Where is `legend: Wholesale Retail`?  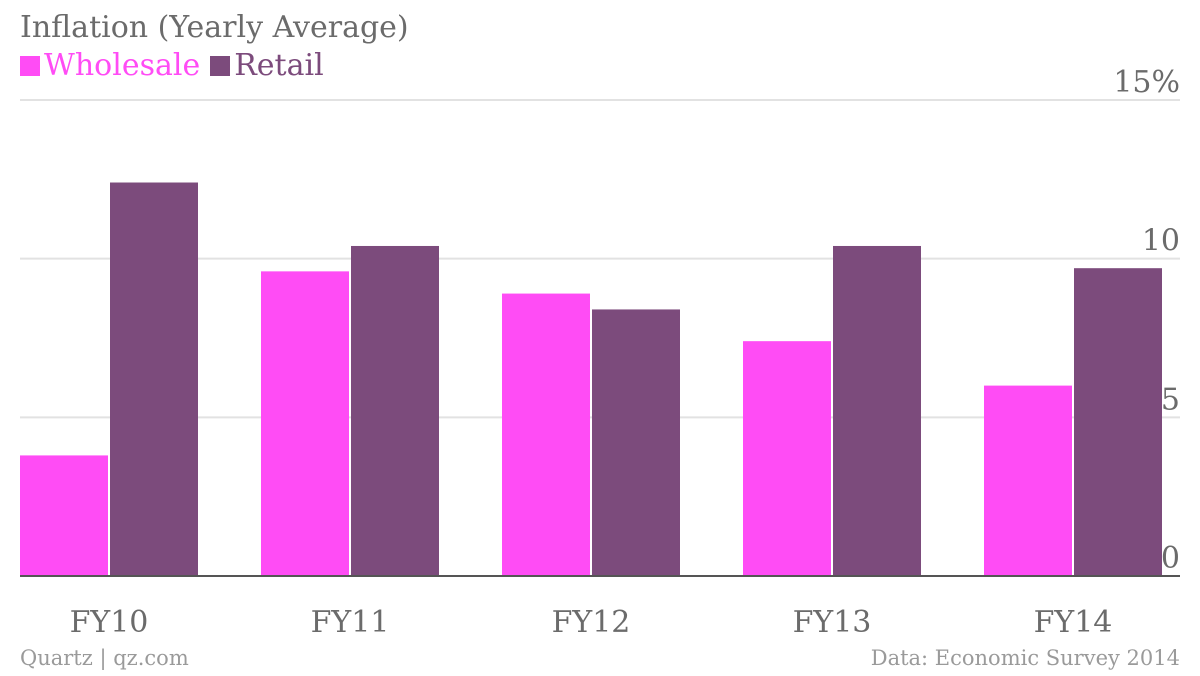
legend: Wholesale Retail is located at coordinates (177, 65).